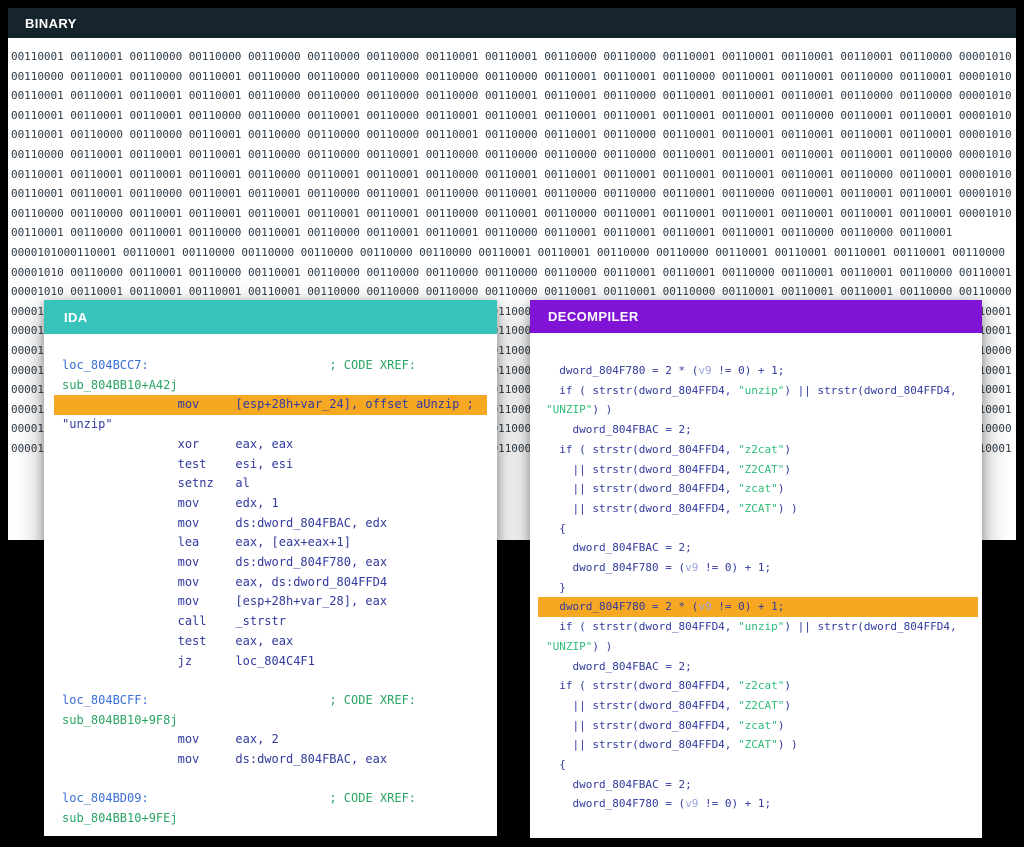 The image size is (1024, 847). I want to click on code-segment-p: mov [esp+28h+var_28], eax, so click(225, 601).